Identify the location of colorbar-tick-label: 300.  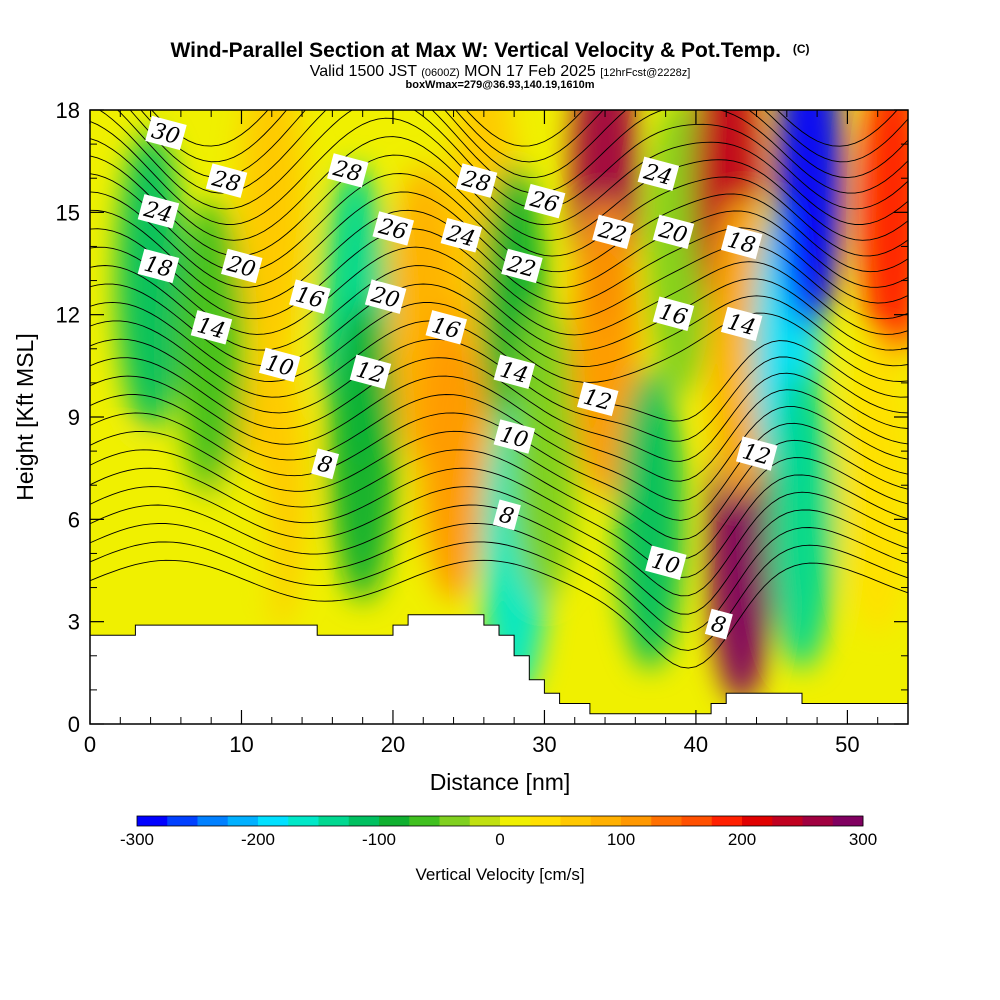
(863, 839).